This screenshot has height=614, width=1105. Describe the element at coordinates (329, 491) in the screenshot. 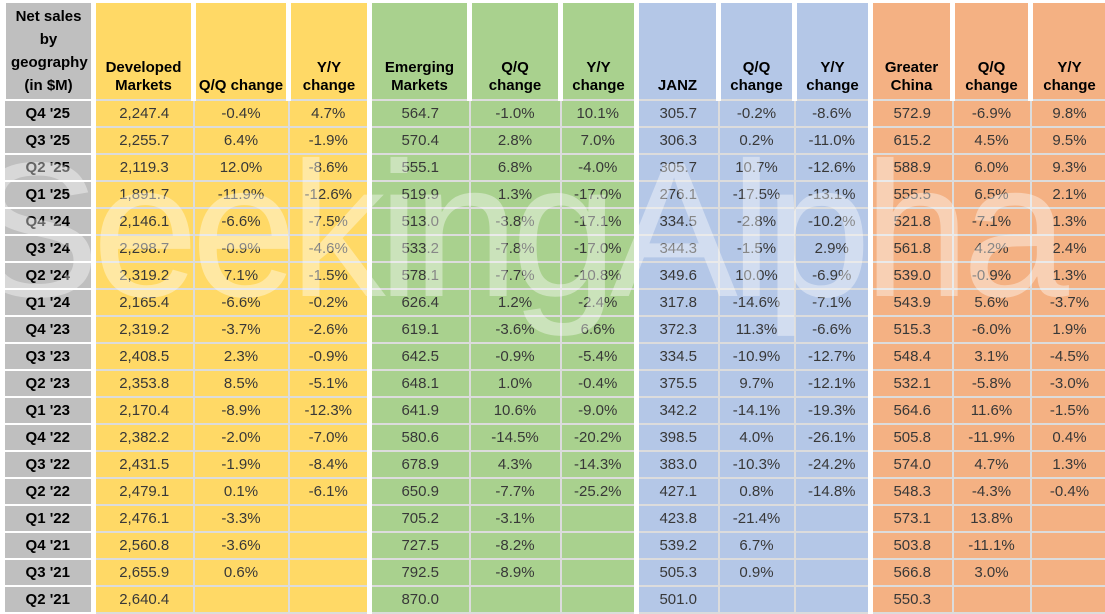

I see `developed-markets-yy-change-cell: -6.1%` at that location.